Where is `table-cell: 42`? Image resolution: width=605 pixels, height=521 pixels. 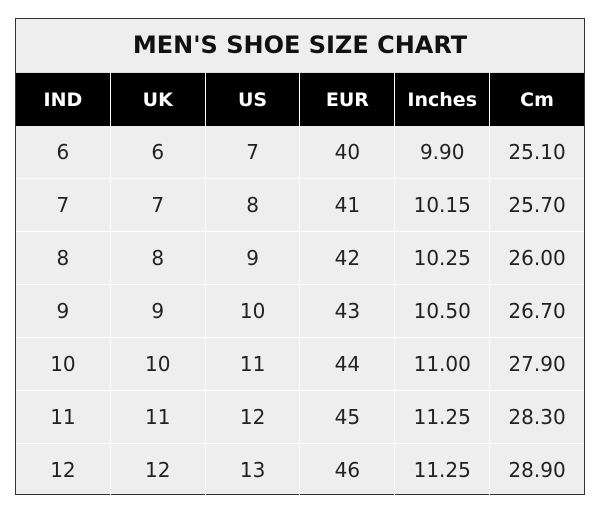 table-cell: 42 is located at coordinates (348, 258).